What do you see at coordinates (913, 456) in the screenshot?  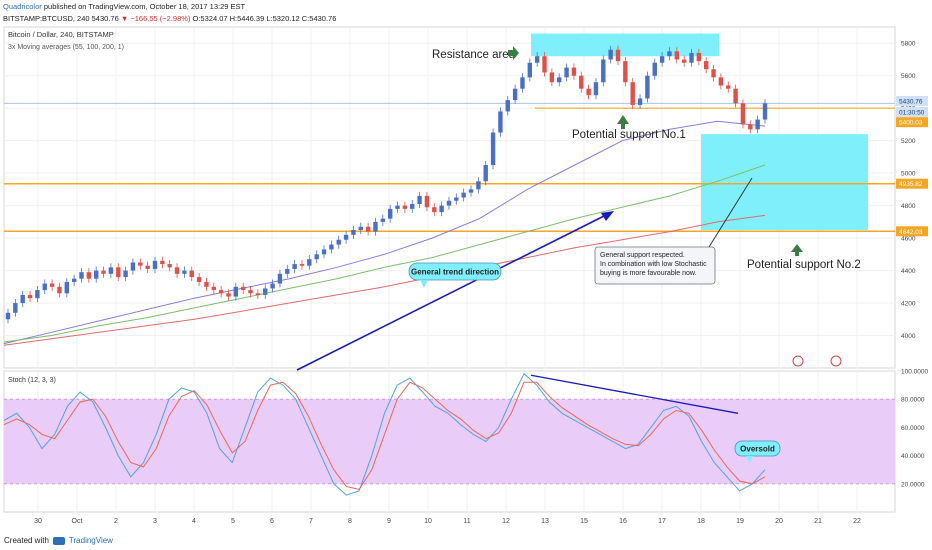 I see `stoch-y-tick: 40.0000` at bounding box center [913, 456].